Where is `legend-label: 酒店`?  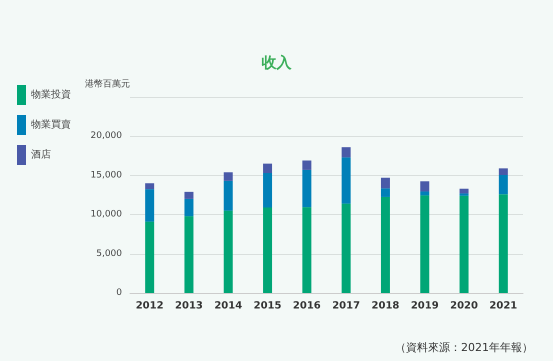
legend-label: 酒店 is located at coordinates (41, 154).